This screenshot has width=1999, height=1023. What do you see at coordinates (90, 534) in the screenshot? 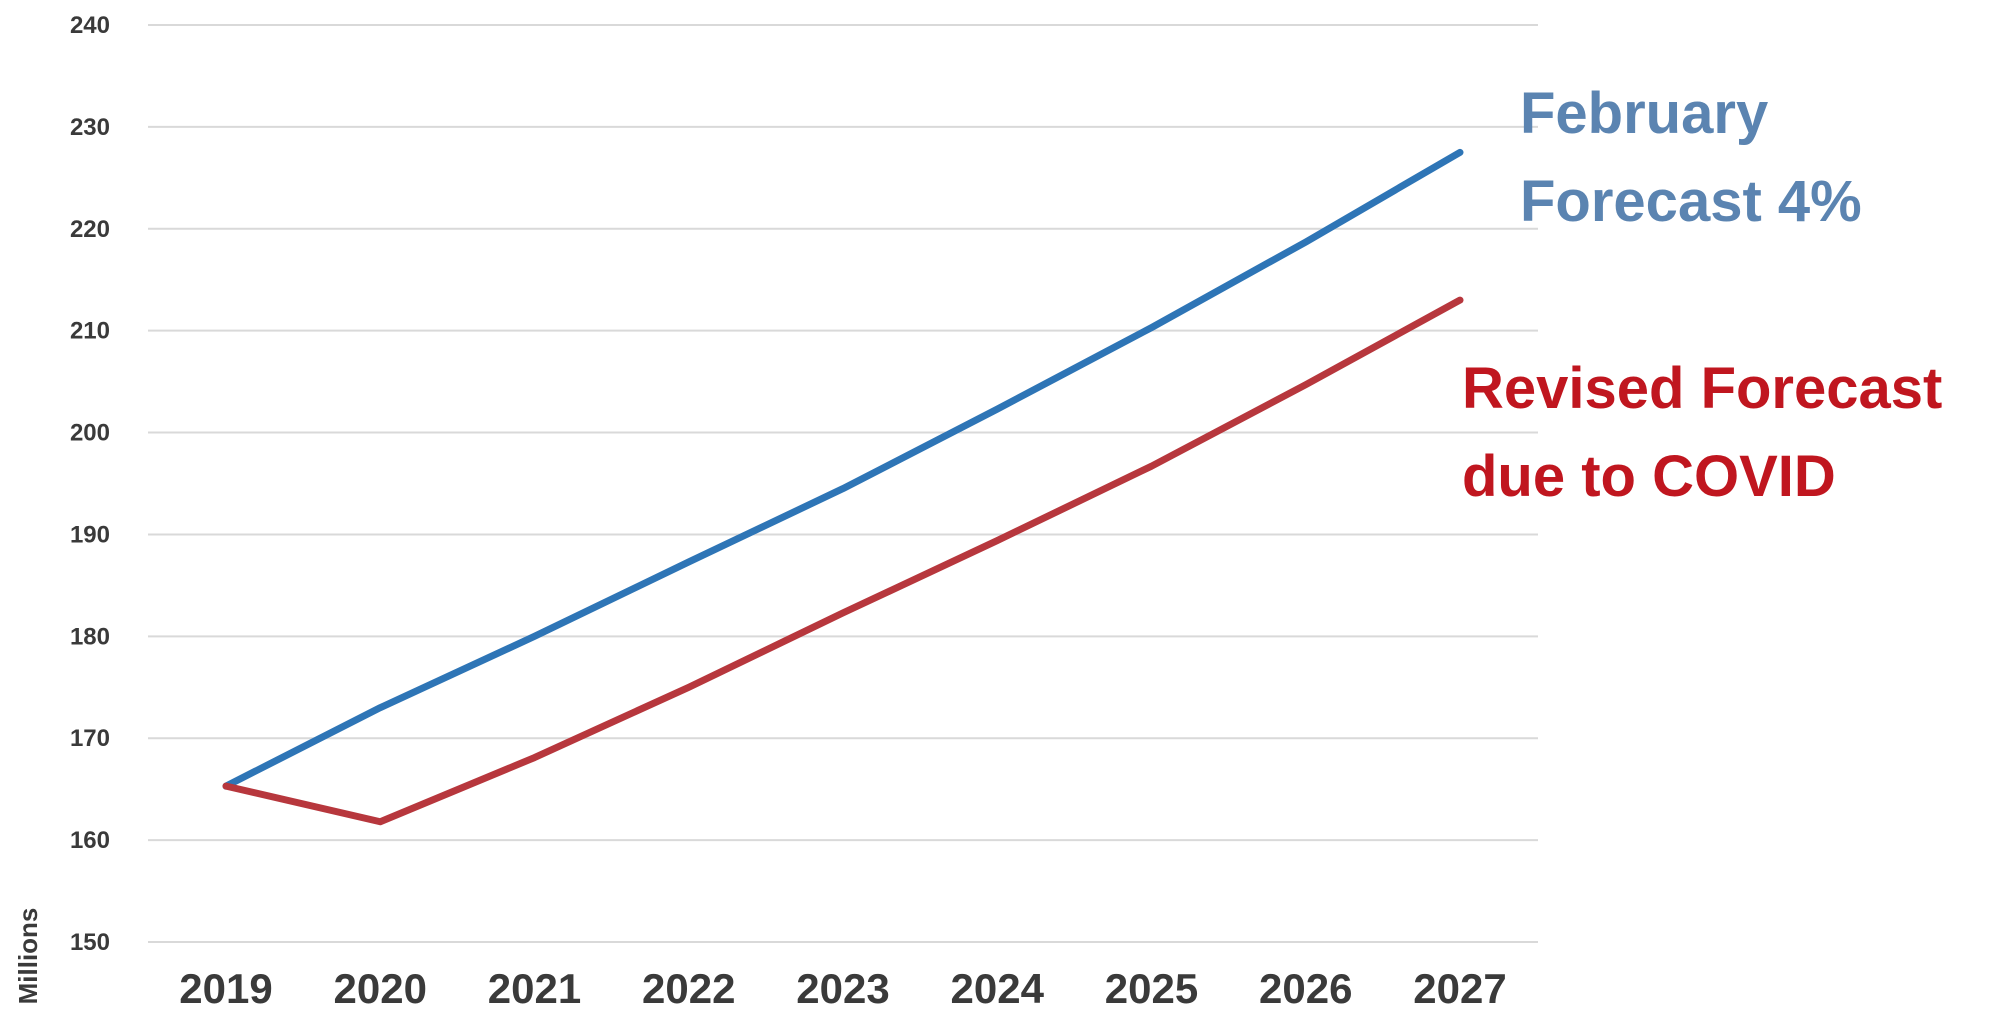
I see `y-tick-label: 190` at bounding box center [90, 534].